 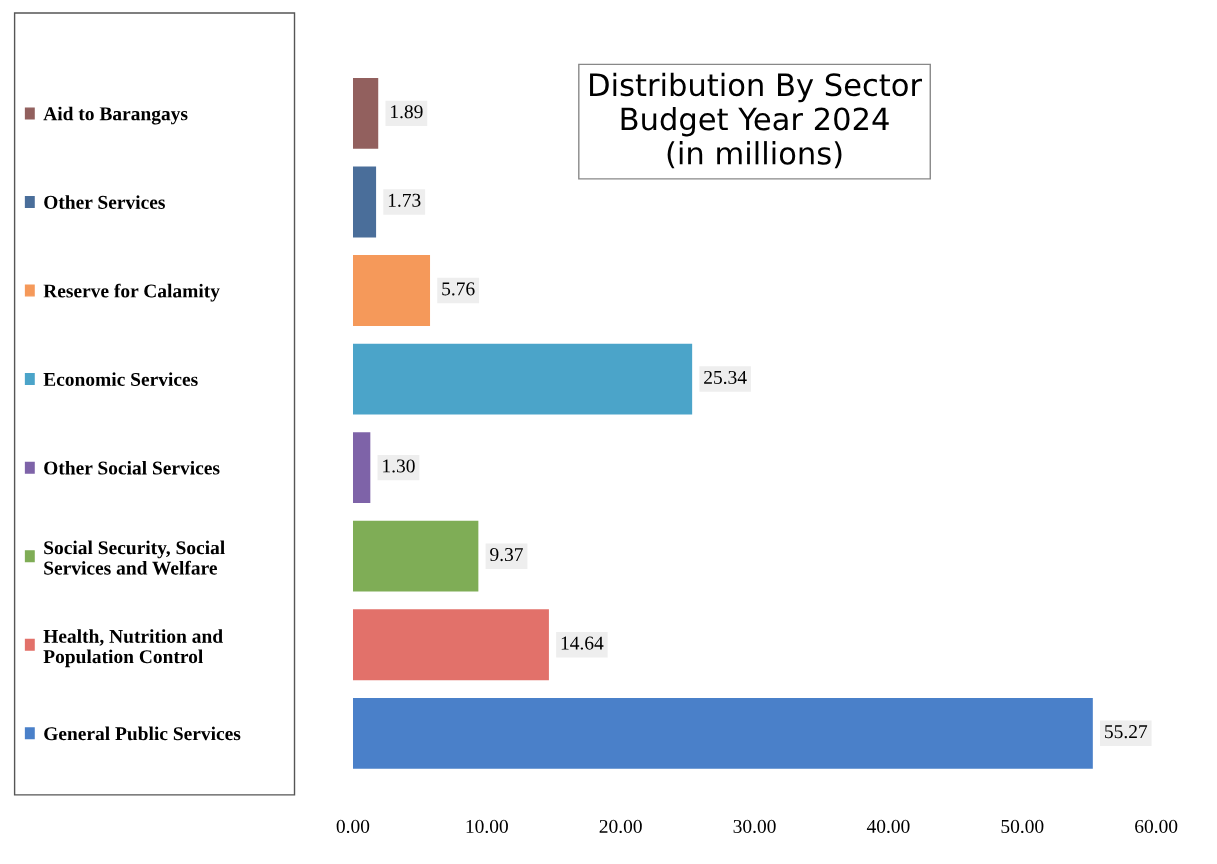 What do you see at coordinates (506, 555) in the screenshot?
I see `data-label: 9.37` at bounding box center [506, 555].